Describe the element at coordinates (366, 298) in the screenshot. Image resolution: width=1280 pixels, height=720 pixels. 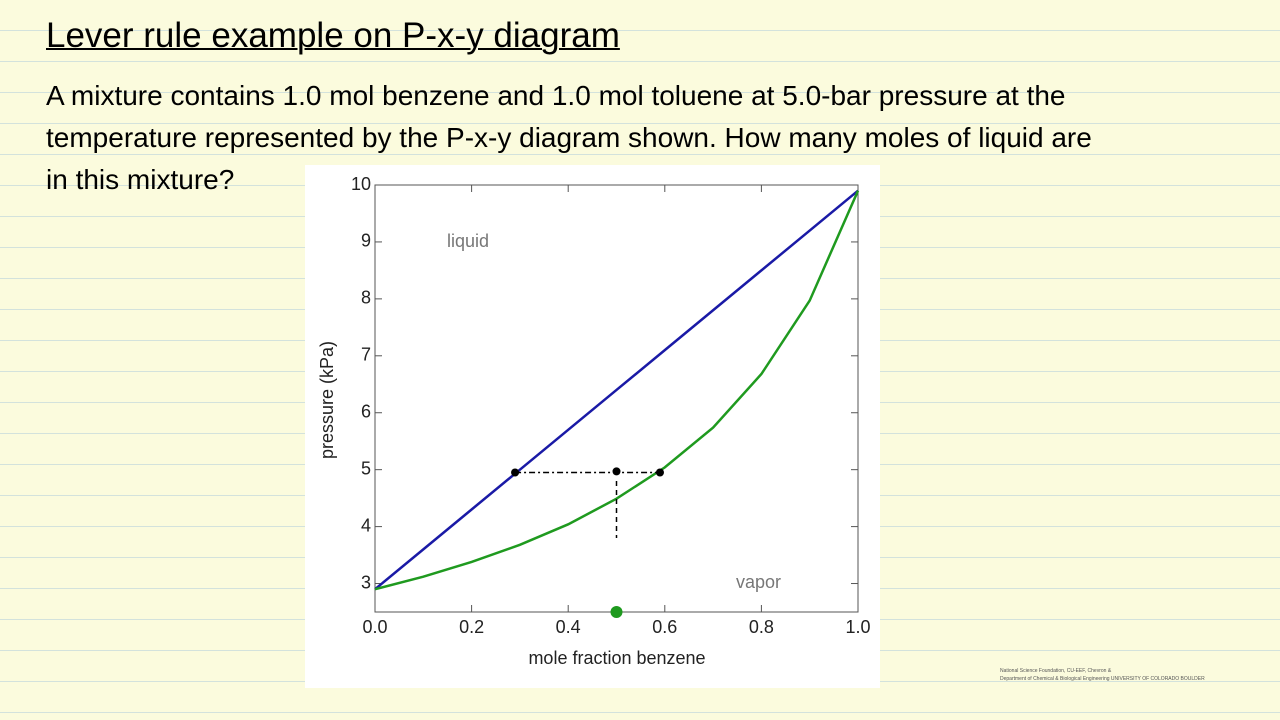
I see `y-tick-label: 8` at that location.